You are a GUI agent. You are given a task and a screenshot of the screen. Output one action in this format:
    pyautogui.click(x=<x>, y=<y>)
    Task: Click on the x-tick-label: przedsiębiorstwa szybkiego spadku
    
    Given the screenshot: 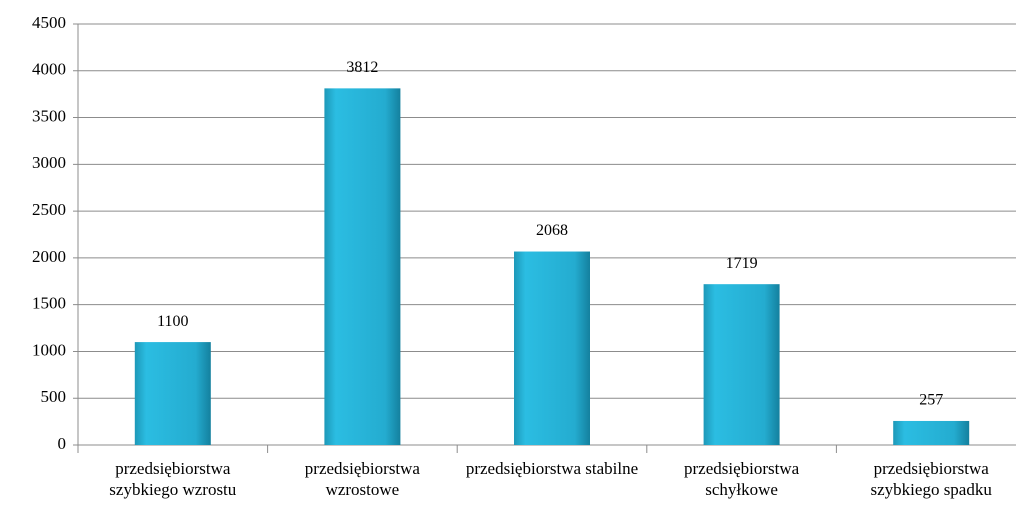 What is the action you would take?
    pyautogui.click(x=931, y=479)
    